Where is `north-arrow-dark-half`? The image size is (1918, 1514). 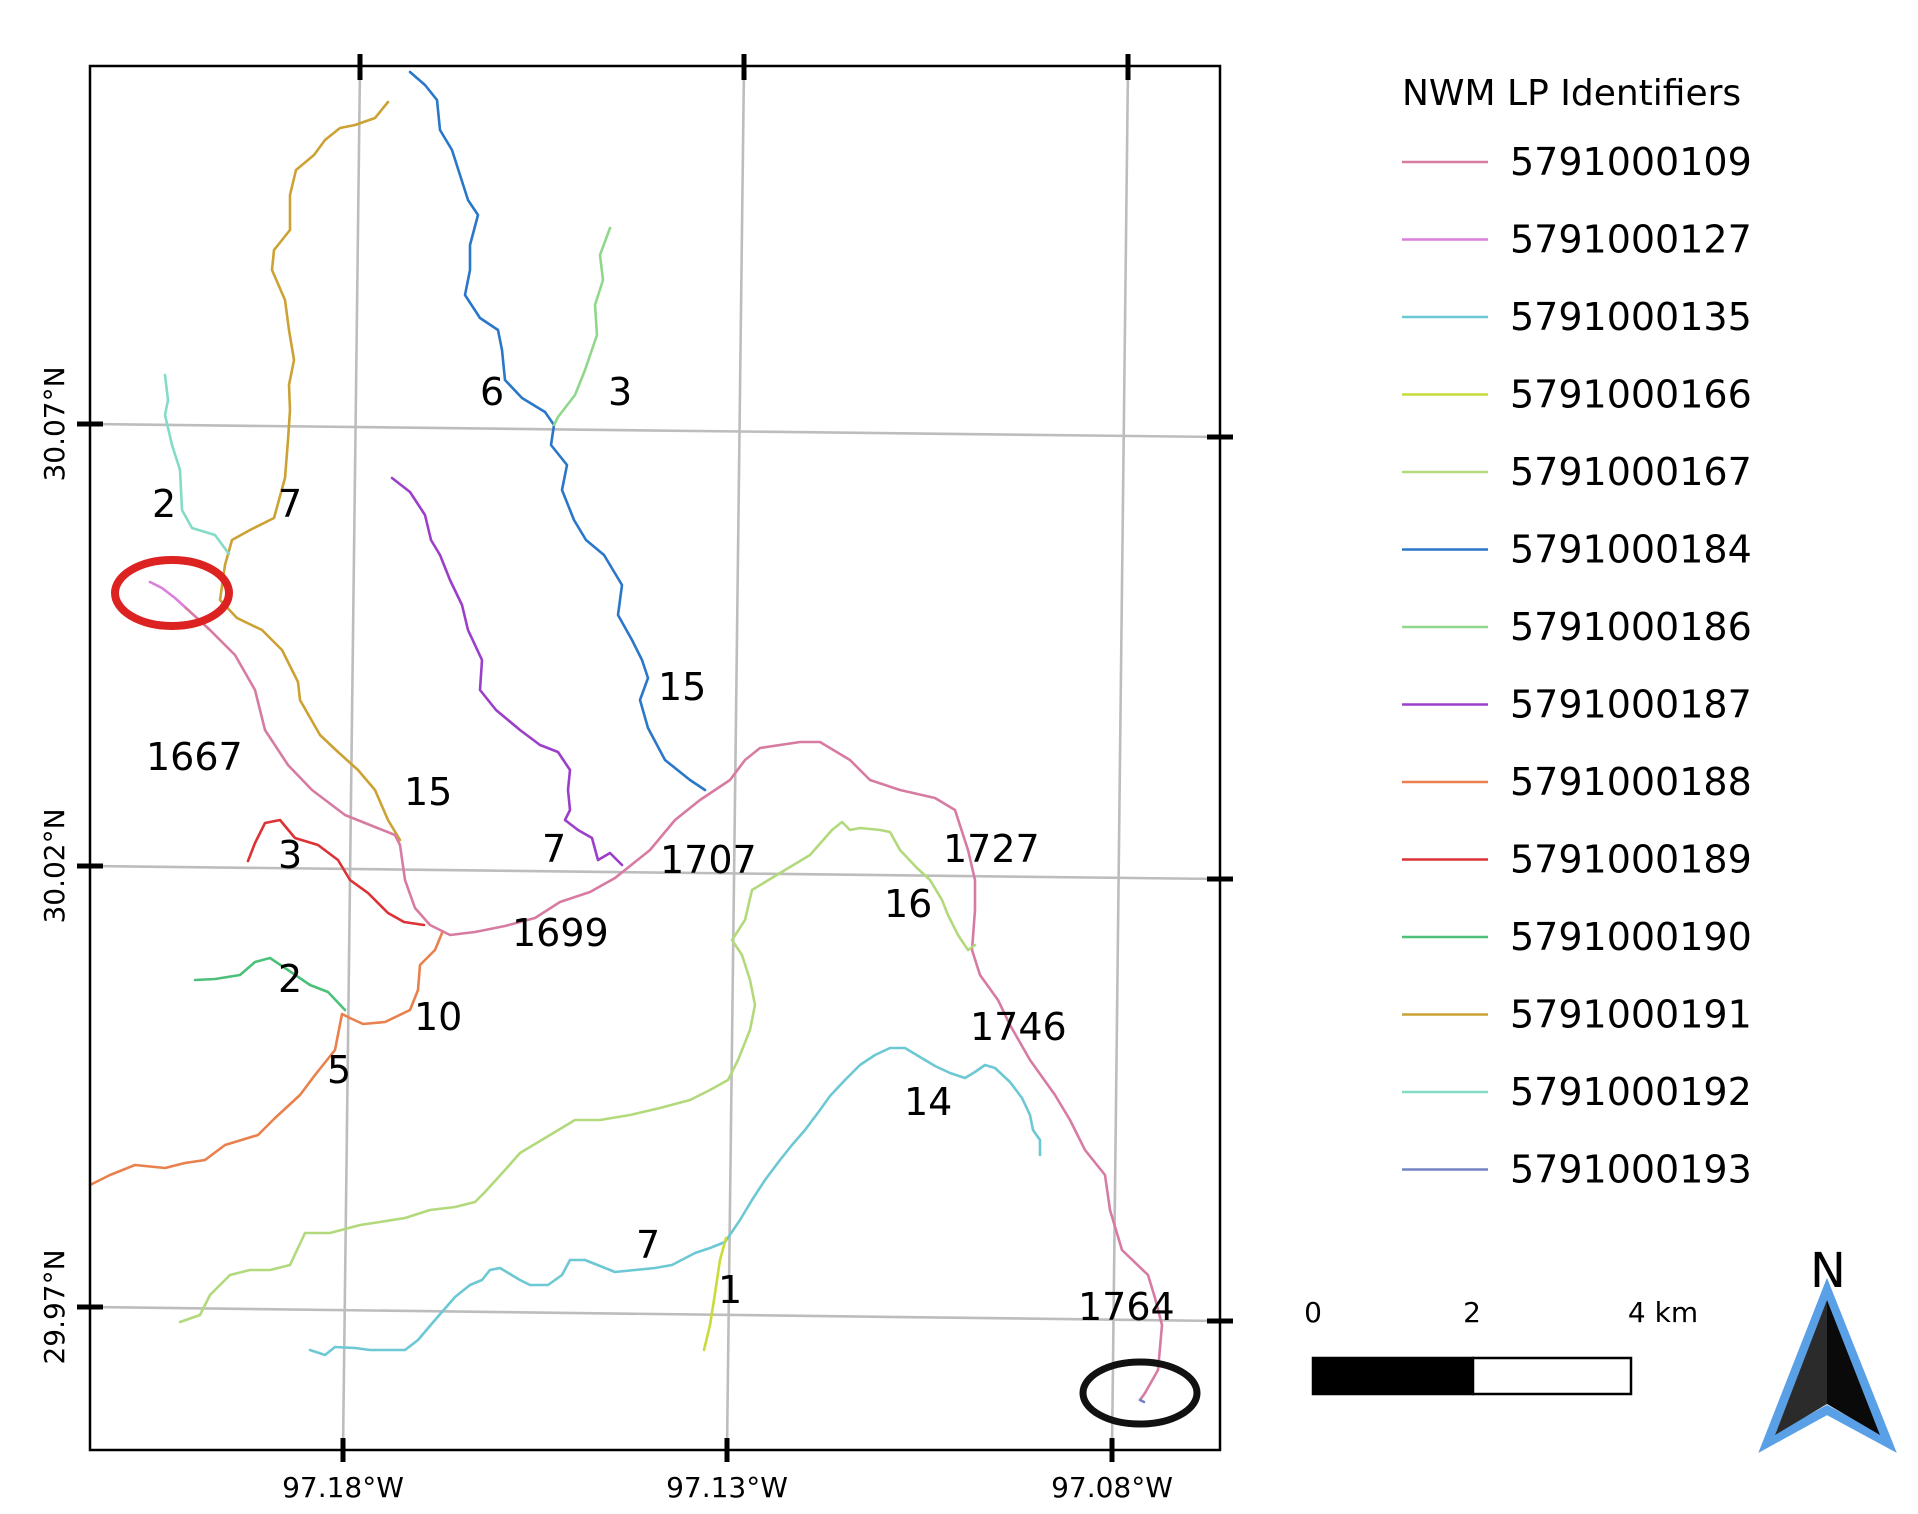 north-arrow-dark-half is located at coordinates (1853, 1367).